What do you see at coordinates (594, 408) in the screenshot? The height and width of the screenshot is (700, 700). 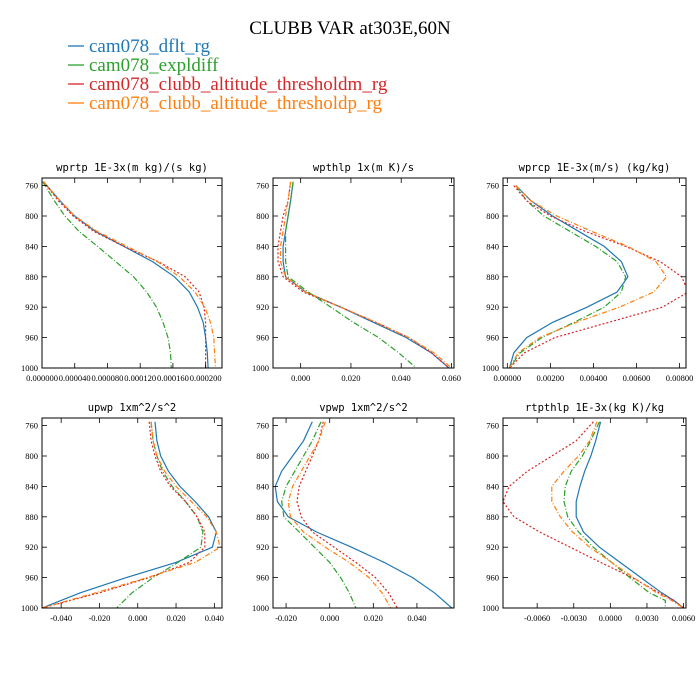 I see `panel-title: rtpthlp 1E-3x(kg K)/kg` at bounding box center [594, 408].